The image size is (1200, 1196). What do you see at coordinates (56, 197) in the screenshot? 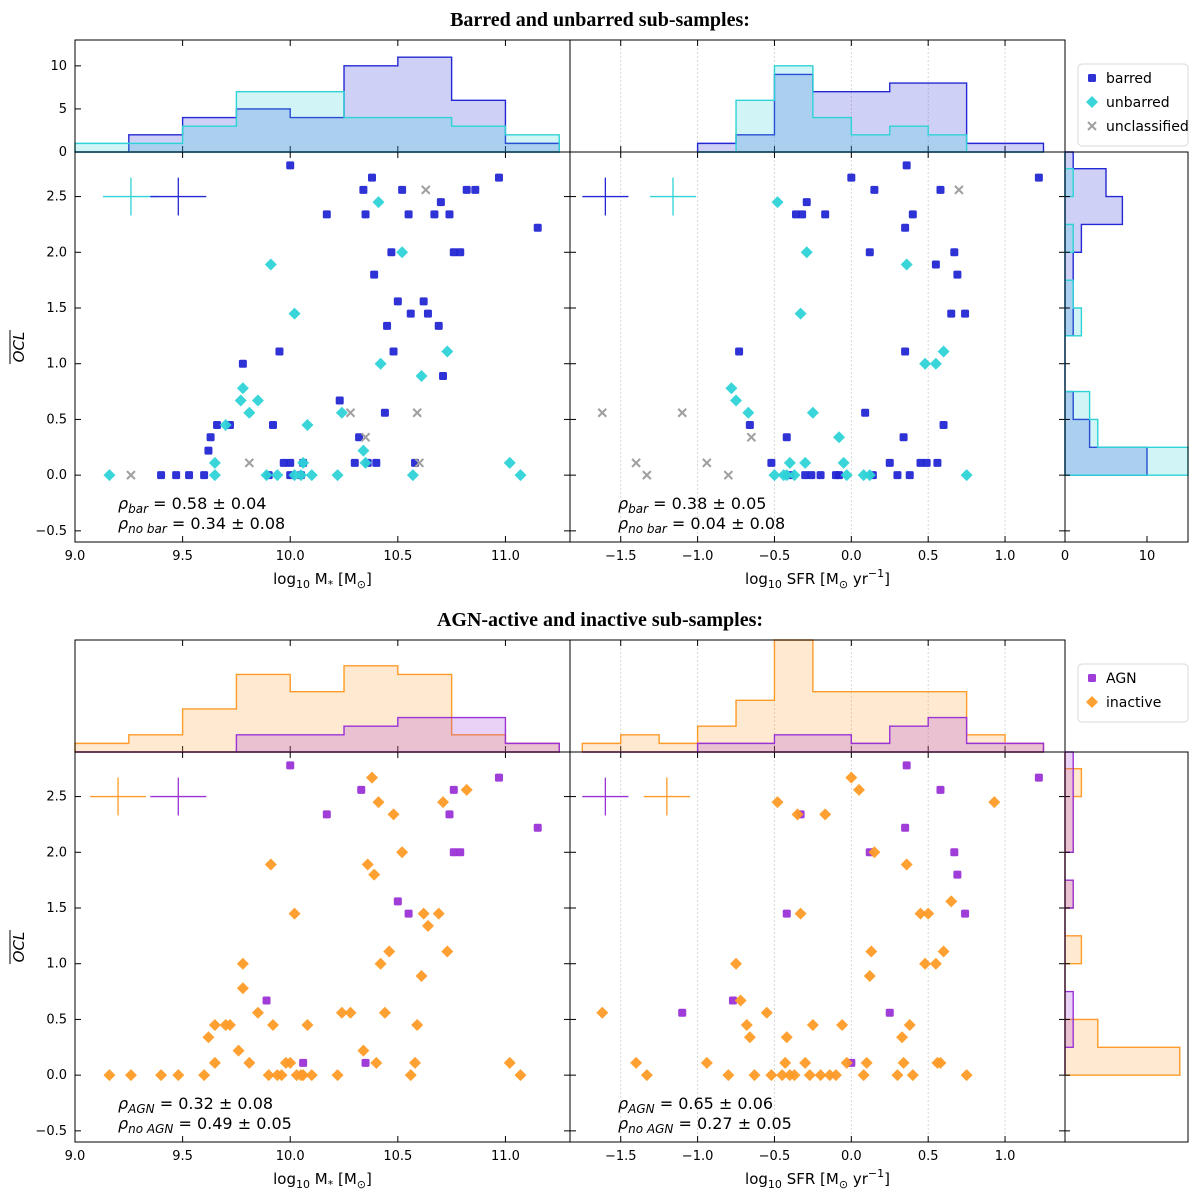
I see `y-tick-label: 2.5` at bounding box center [56, 197].